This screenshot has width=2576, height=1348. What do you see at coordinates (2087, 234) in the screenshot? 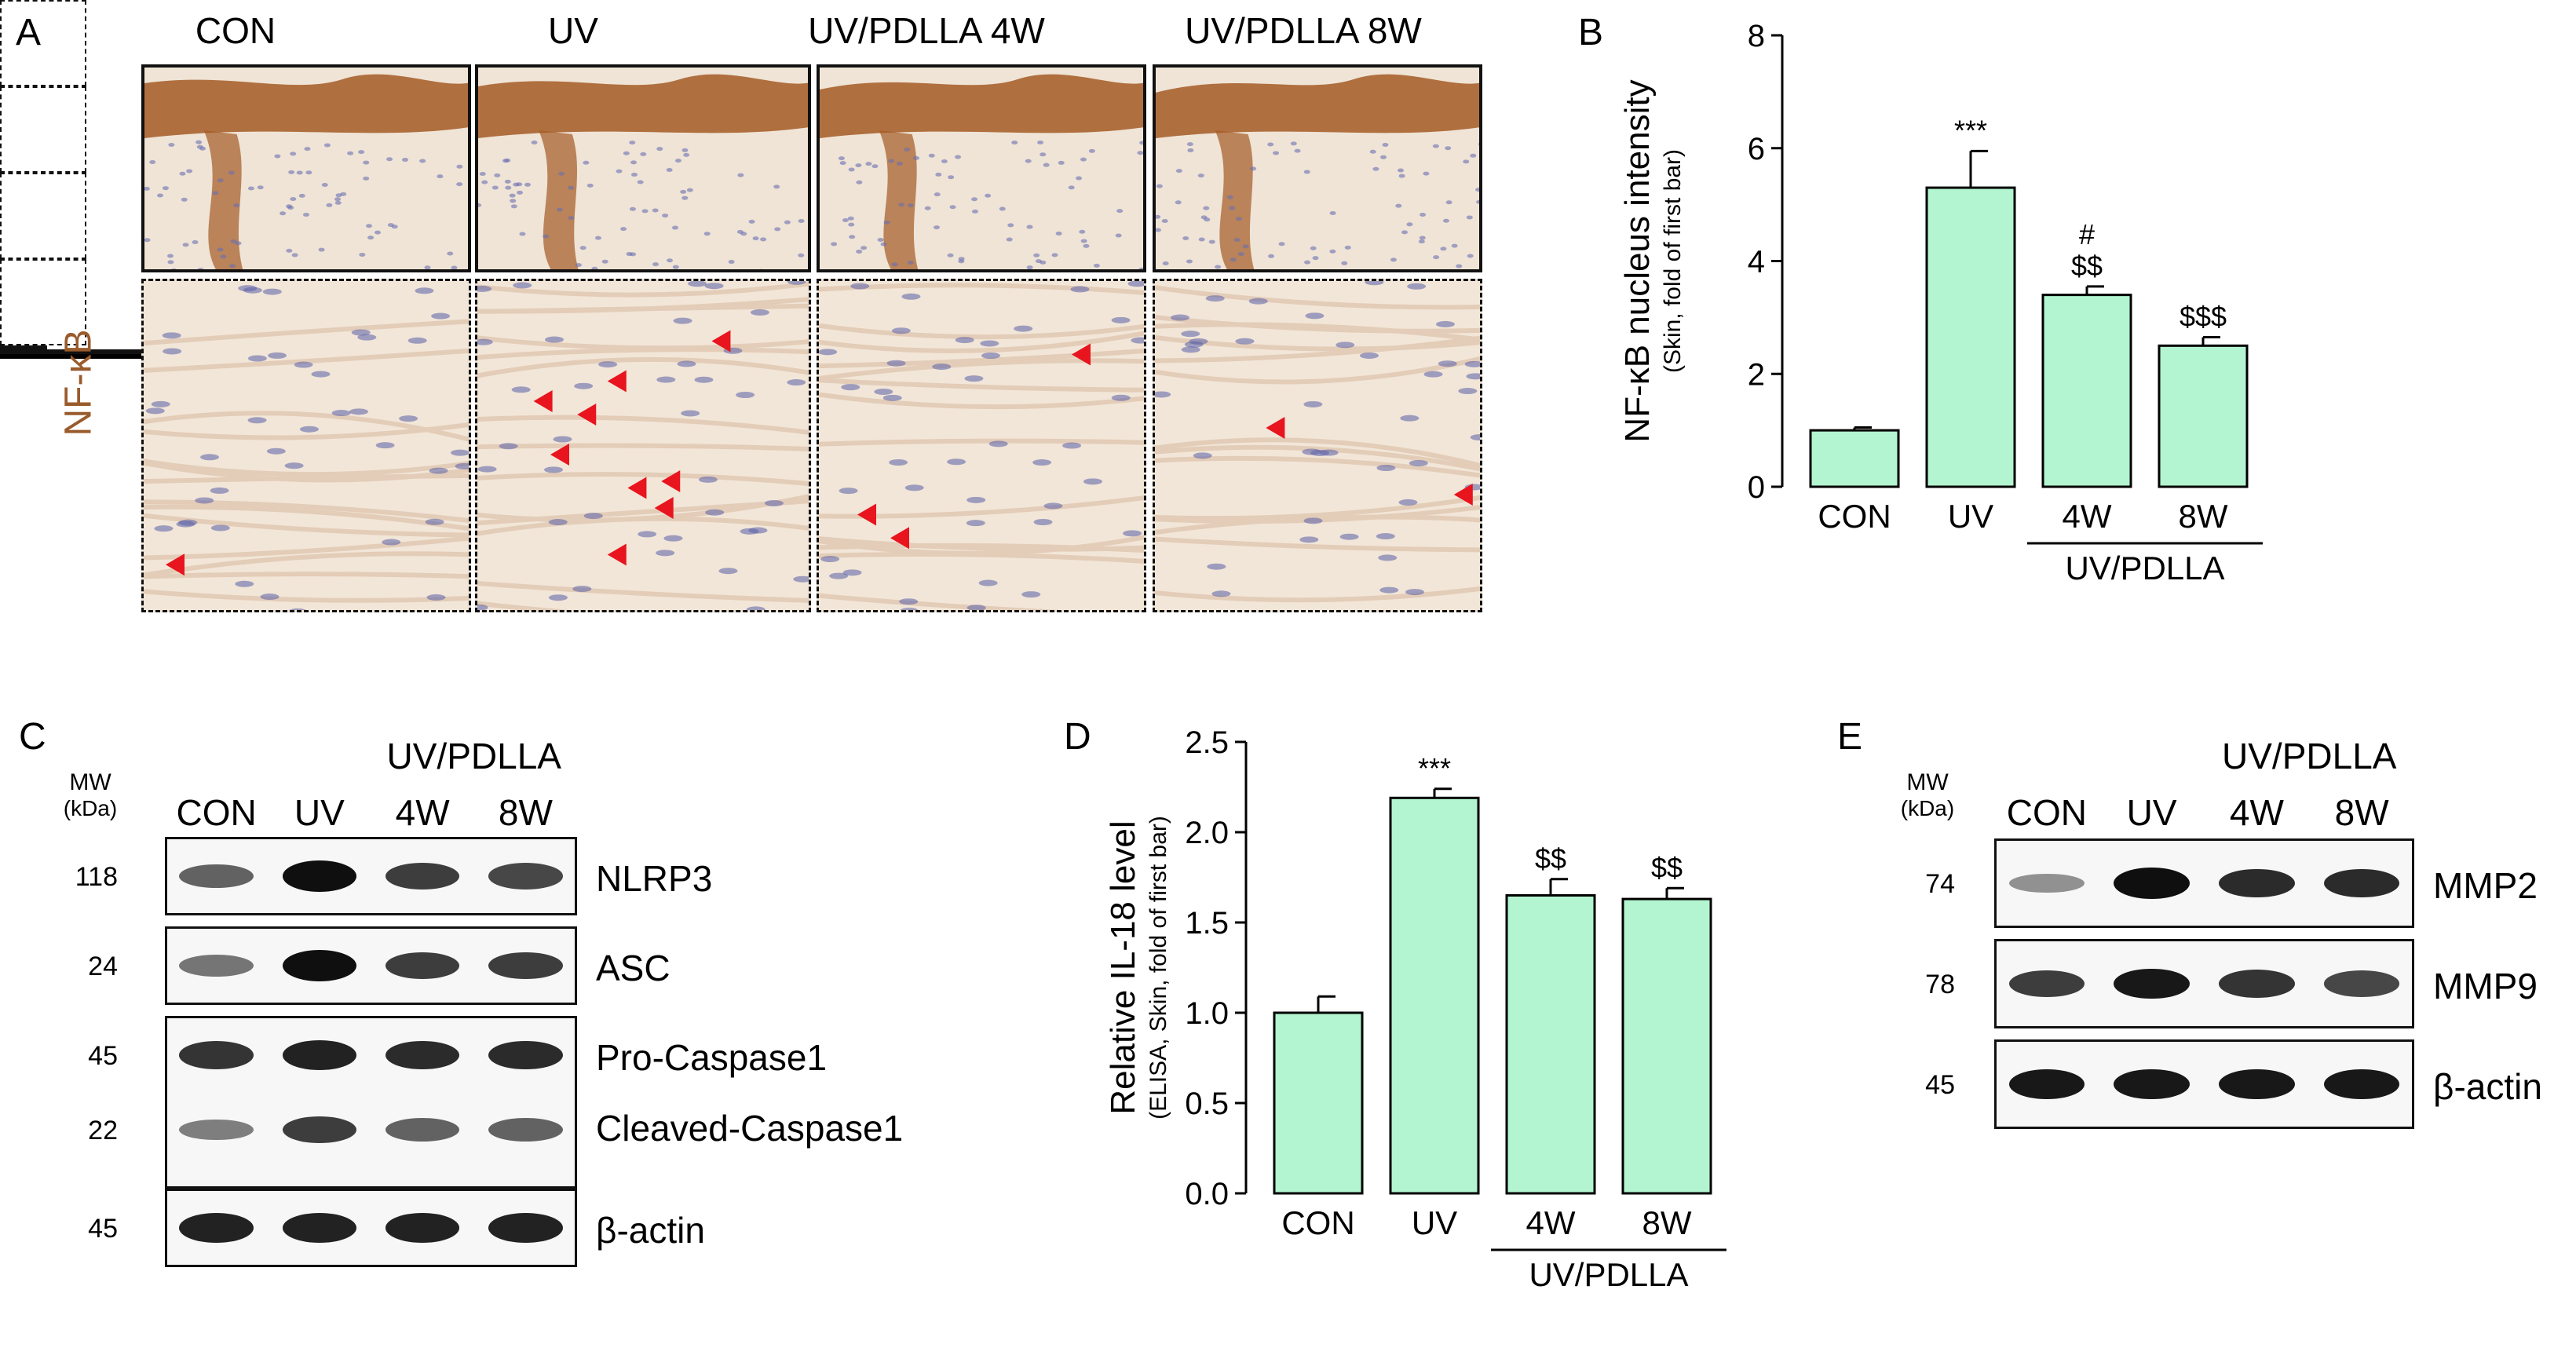
I see `significance-annotation: #` at bounding box center [2087, 234].